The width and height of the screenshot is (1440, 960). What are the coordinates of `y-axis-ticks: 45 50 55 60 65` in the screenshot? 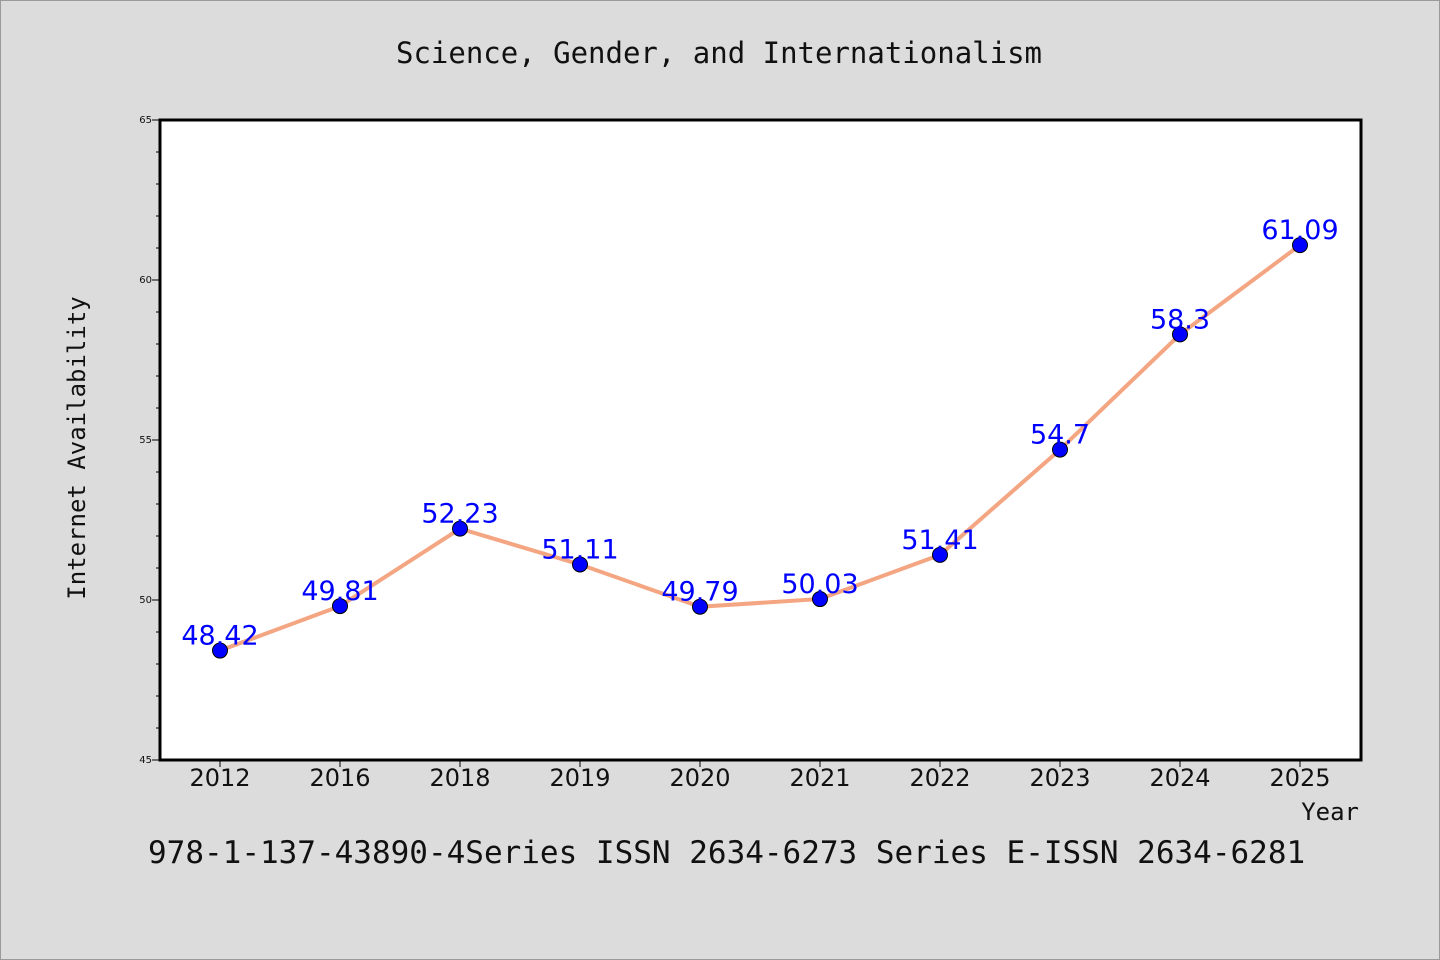 It's located at (149, 440).